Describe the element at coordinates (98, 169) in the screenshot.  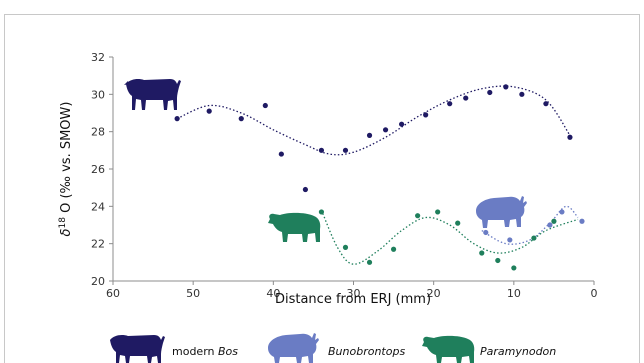
I see `y-tick-label: 26` at that location.